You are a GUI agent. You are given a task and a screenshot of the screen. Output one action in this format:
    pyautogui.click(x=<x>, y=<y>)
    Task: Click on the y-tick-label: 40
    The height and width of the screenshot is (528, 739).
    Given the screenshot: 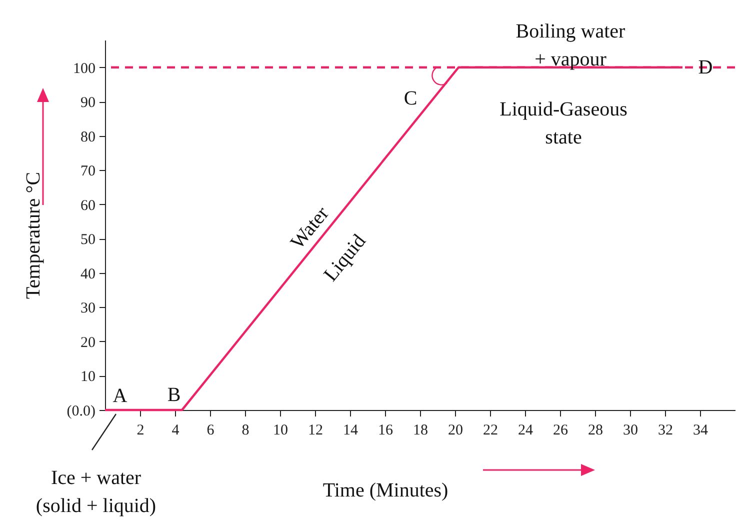 What is the action you would take?
    pyautogui.click(x=88, y=274)
    